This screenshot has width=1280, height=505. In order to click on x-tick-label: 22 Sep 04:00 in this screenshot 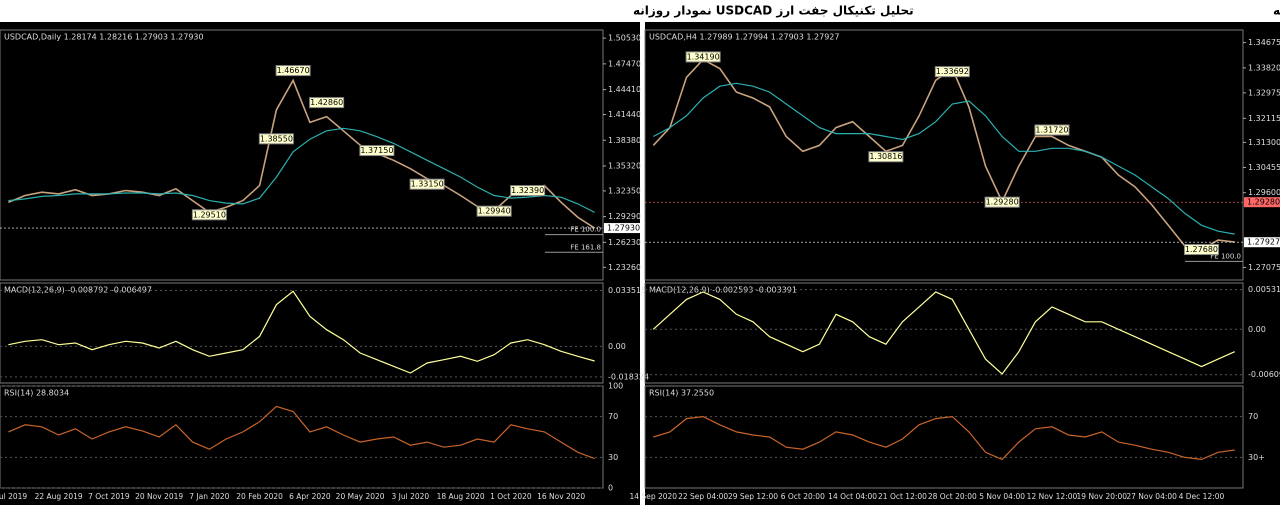, I will do `click(703, 496)`.